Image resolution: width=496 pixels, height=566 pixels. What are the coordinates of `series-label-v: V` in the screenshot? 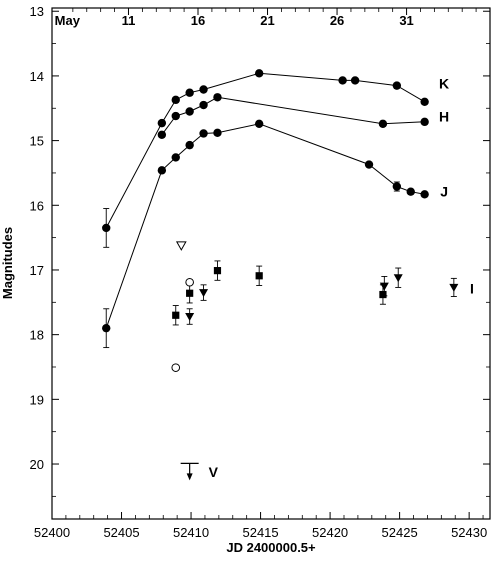 It's located at (214, 472).